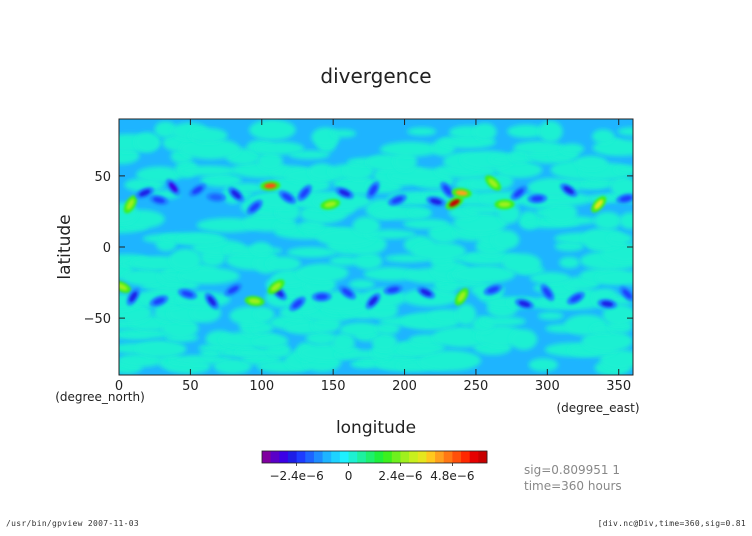  I want to click on x-tick-label: 100, so click(261, 386).